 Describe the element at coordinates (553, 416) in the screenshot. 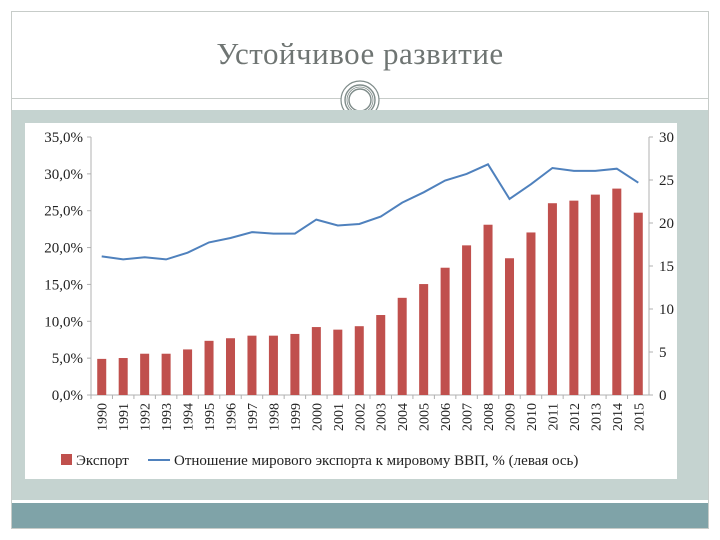

I see `x-tick-label: 2011` at that location.